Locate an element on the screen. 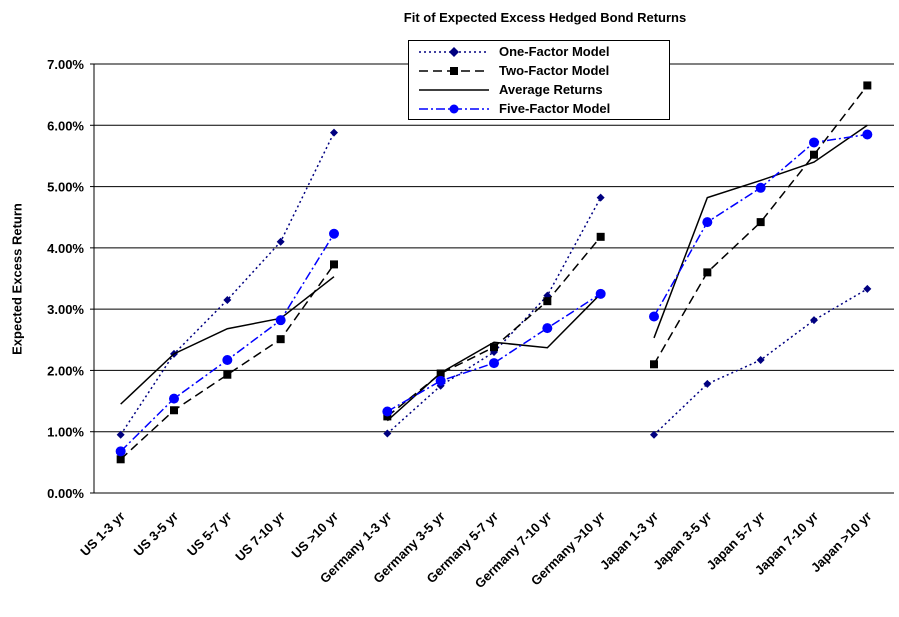 This screenshot has width=899, height=617. x-tick-label: US 5-7 yr is located at coordinates (209, 534).